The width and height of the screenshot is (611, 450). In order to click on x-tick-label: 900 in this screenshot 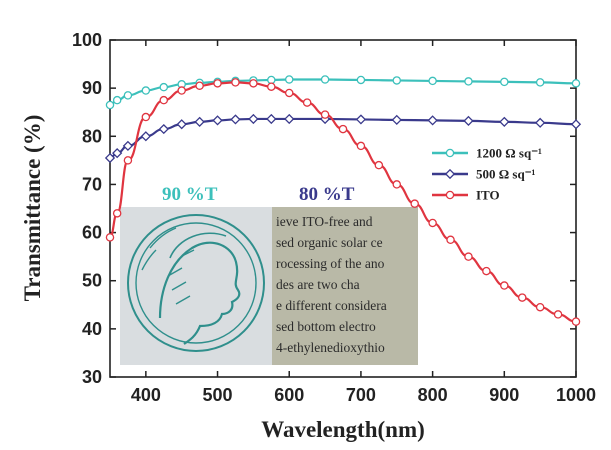, I will do `click(504, 395)`.